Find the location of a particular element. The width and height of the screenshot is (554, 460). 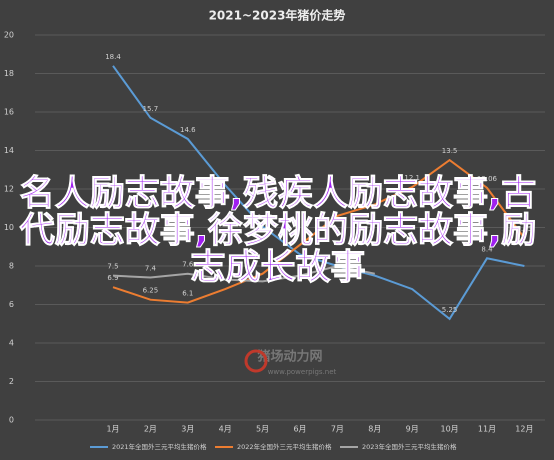

x-tick-label: 10月 is located at coordinates (450, 429).